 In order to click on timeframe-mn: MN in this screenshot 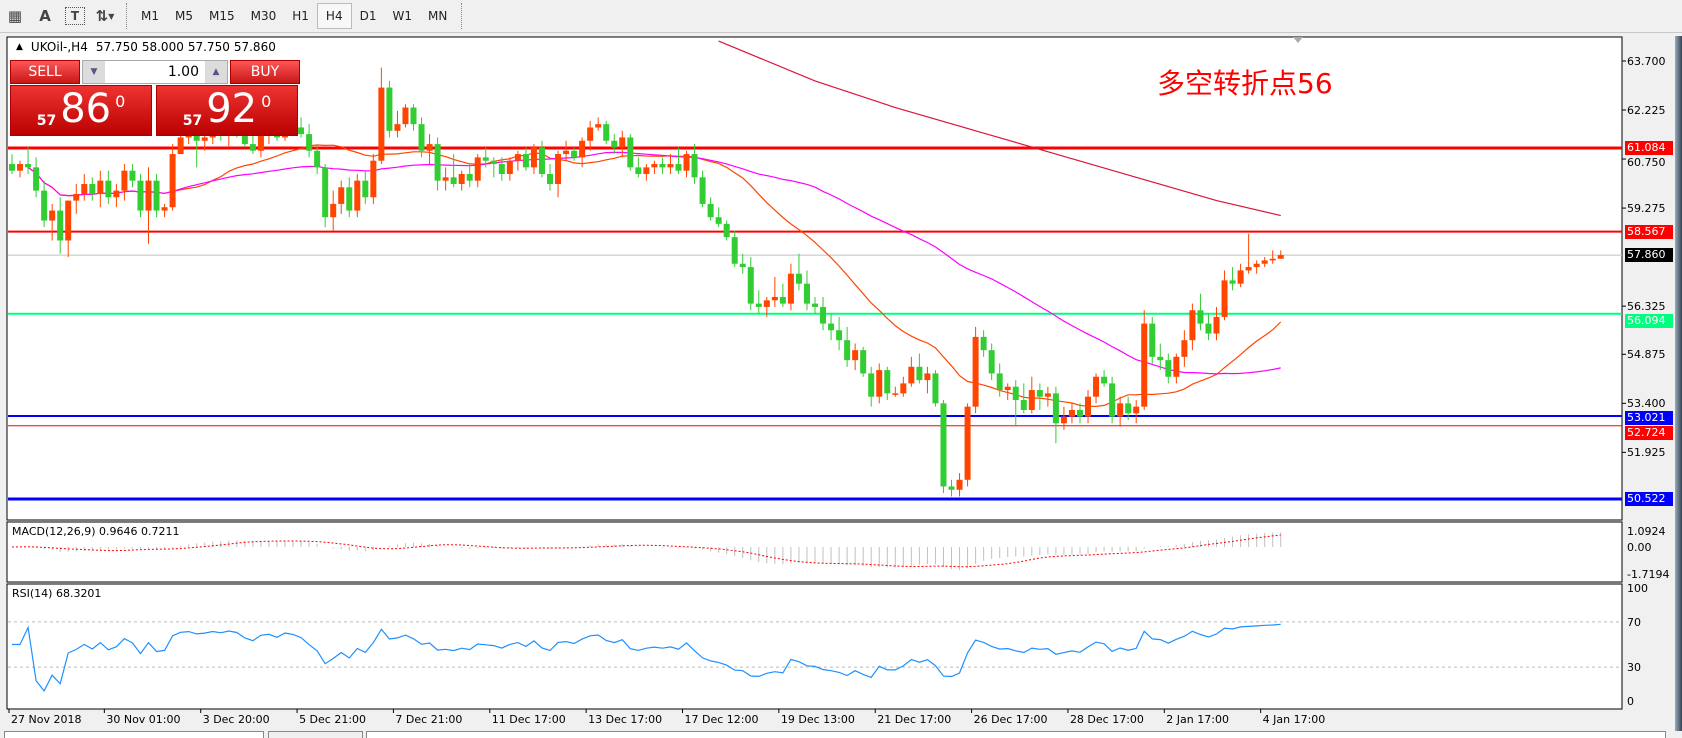, I will do `click(437, 16)`.